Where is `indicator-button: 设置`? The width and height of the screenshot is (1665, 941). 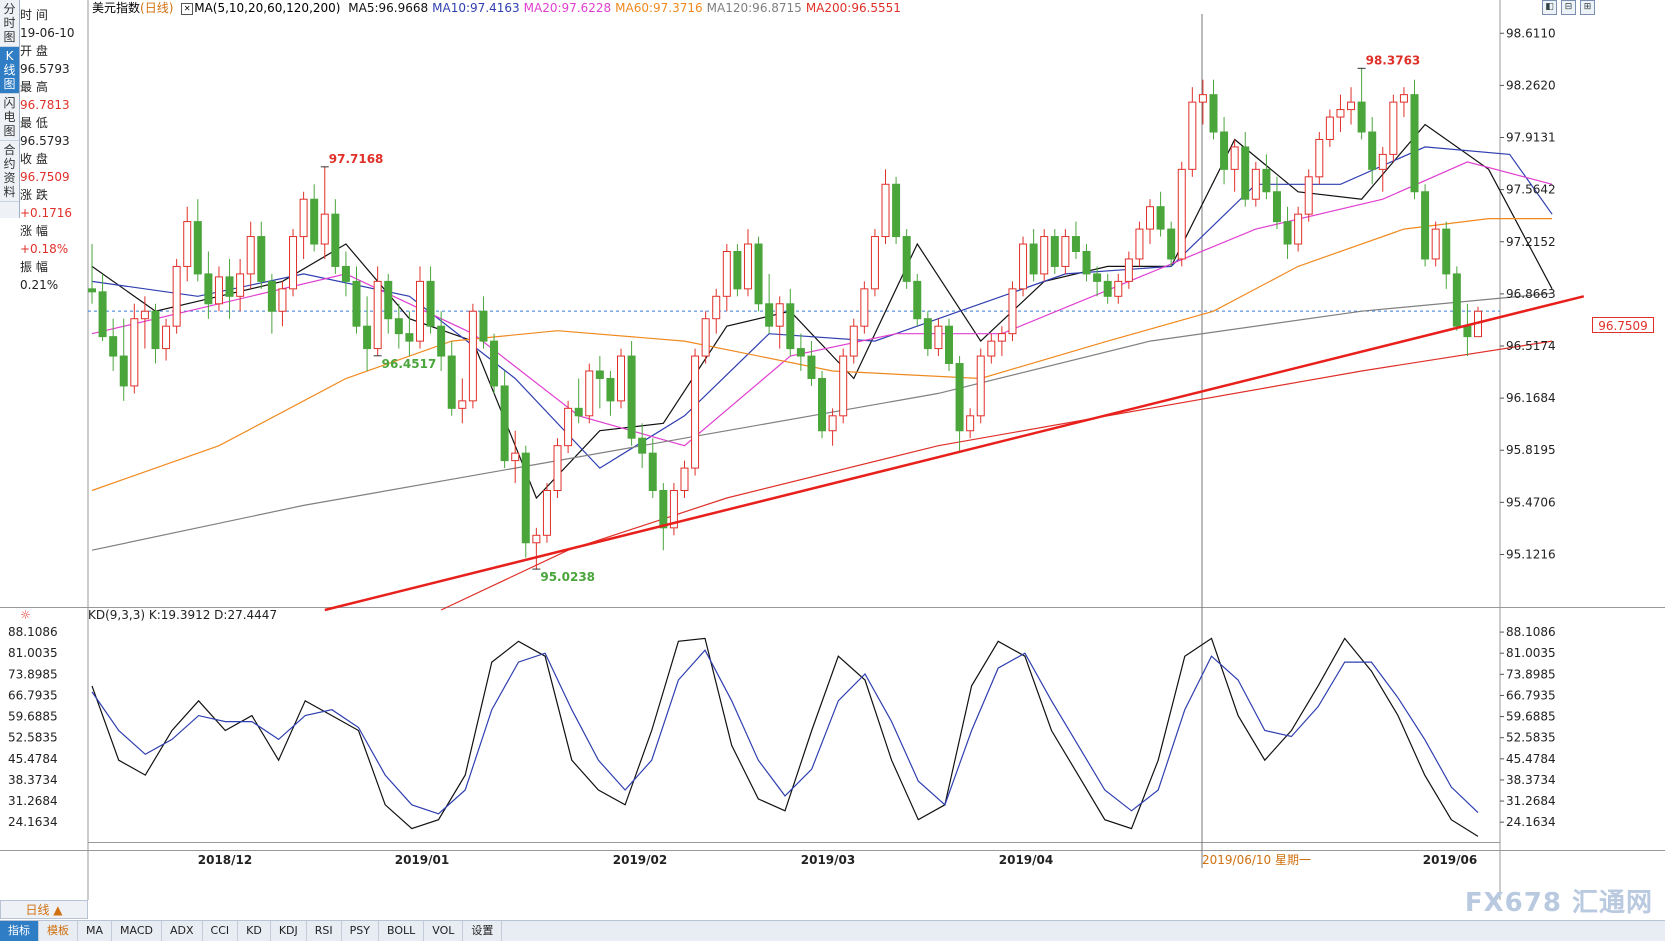
indicator-button: 设置 is located at coordinates (483, 931).